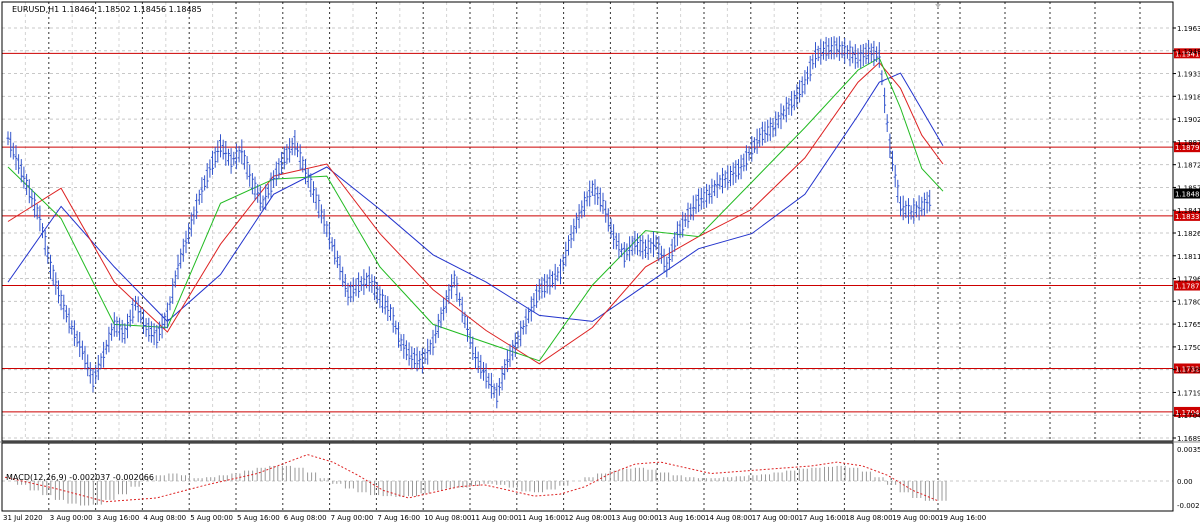 This screenshot has height=529, width=1200. What do you see at coordinates (681, 518) in the screenshot?
I see `x-tick-label: 13 Aug 16:00` at bounding box center [681, 518].